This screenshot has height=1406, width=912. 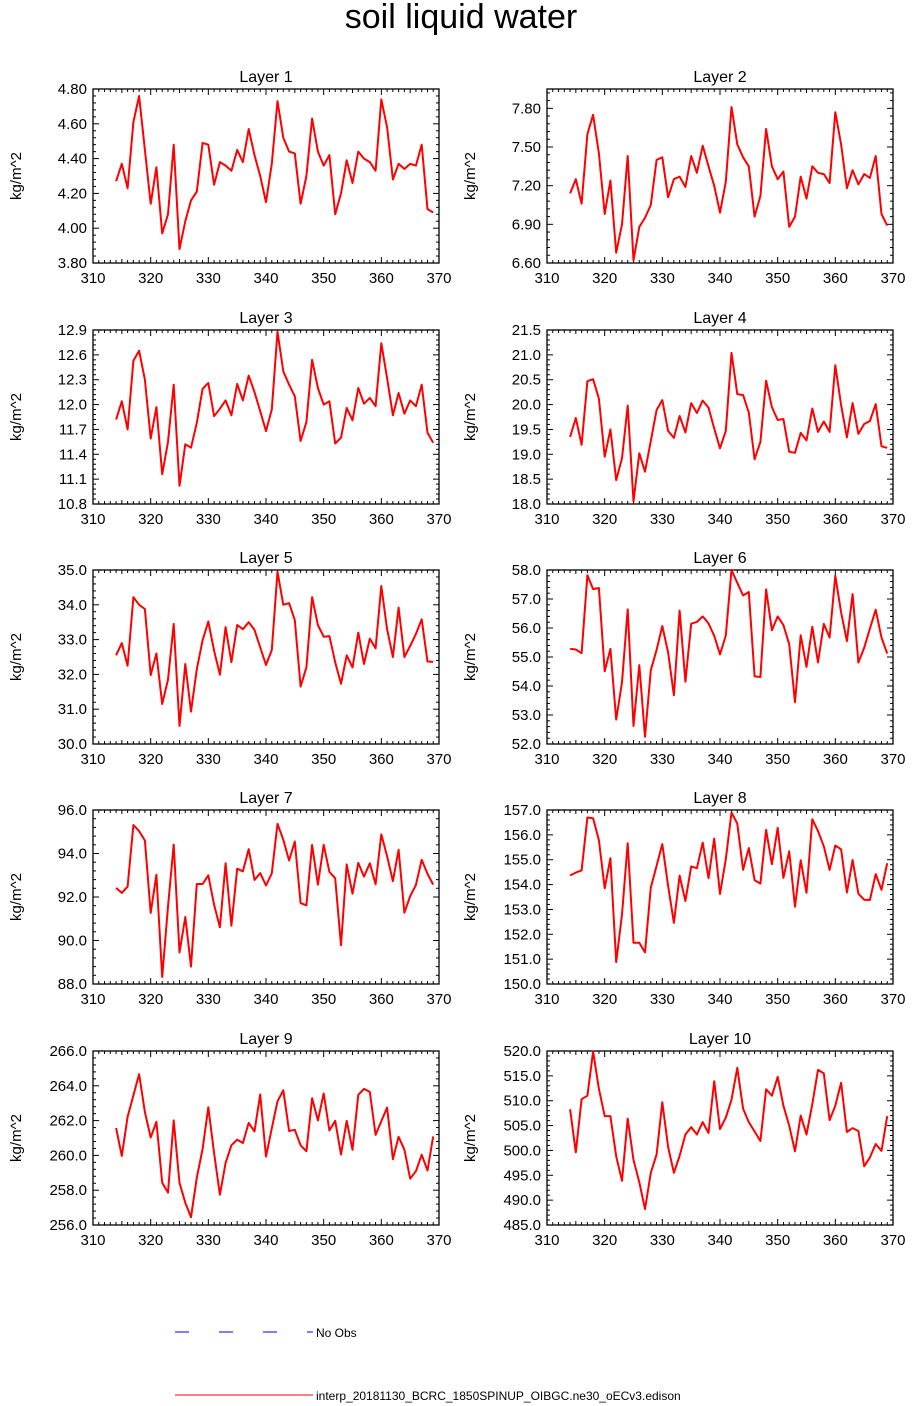 What do you see at coordinates (522, 984) in the screenshot?
I see `y-tick-label: 150.0` at bounding box center [522, 984].